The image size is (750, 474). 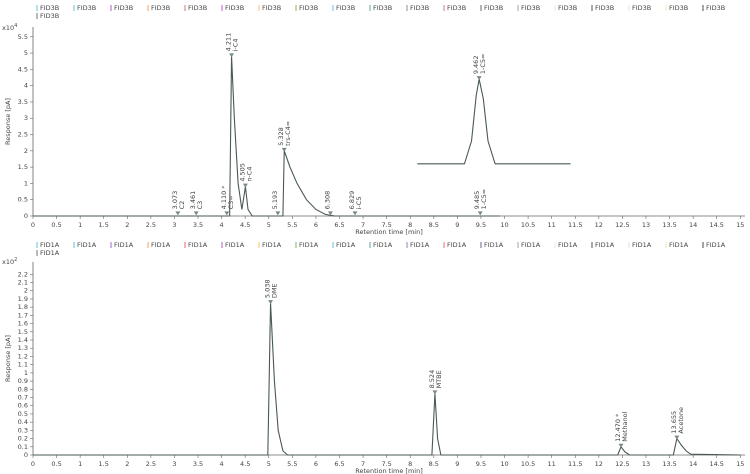 I want to click on y-tick-label: 0.9, so click(x=23, y=381).